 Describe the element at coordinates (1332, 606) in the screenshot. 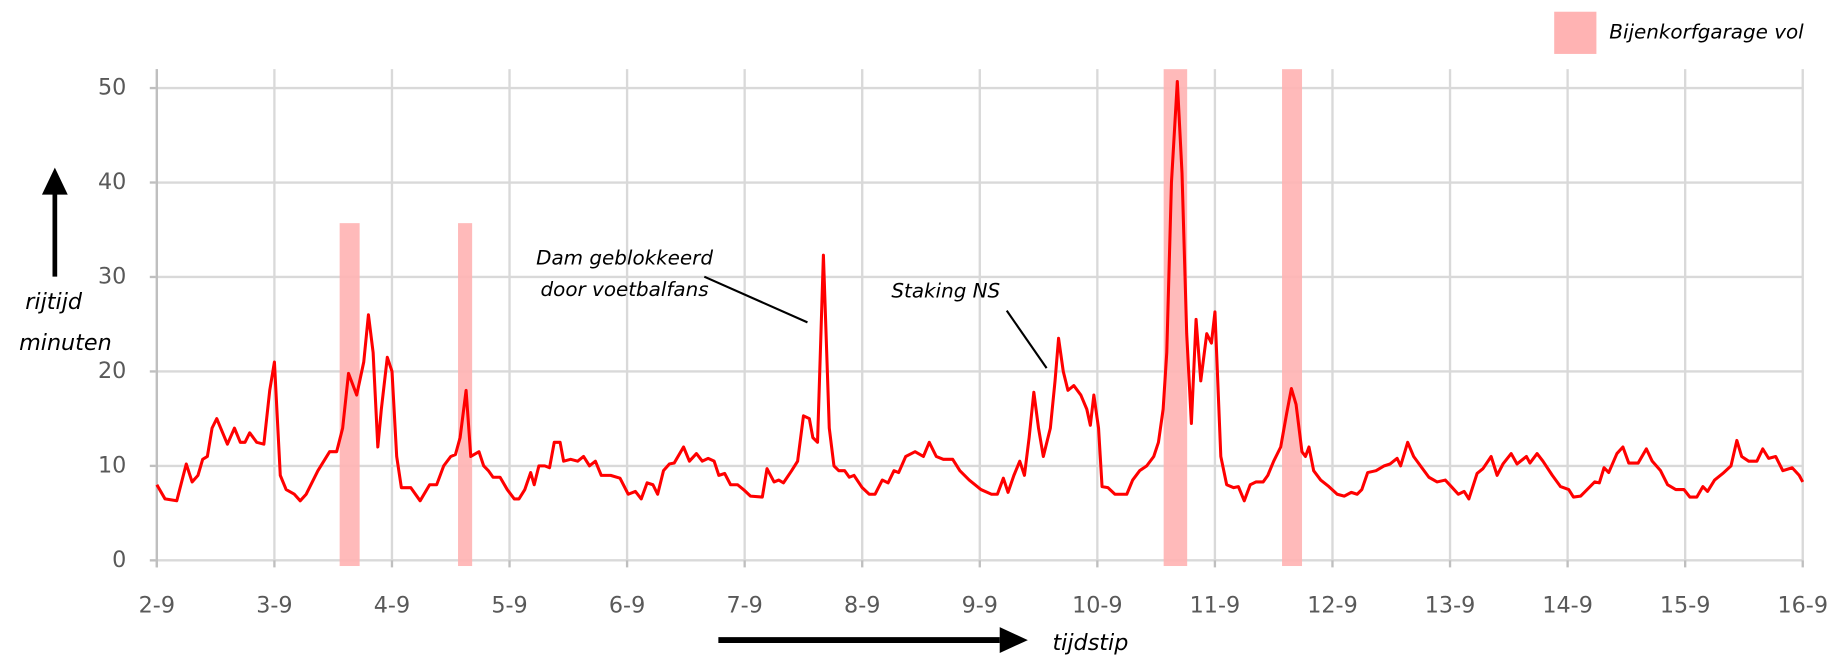

I see `x-tick-label: 12-9` at that location.